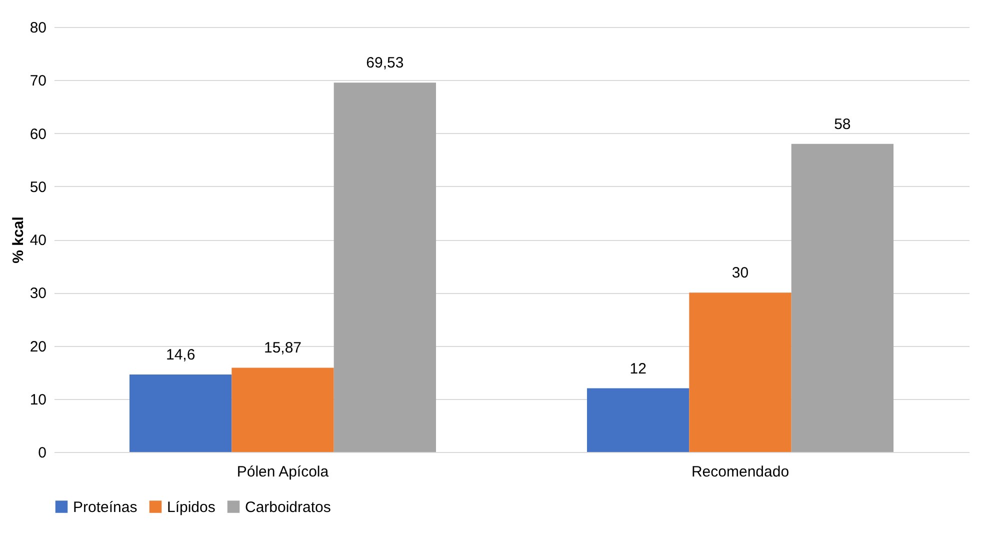  What do you see at coordinates (283, 348) in the screenshot?
I see `data-label: 15,87` at bounding box center [283, 348].